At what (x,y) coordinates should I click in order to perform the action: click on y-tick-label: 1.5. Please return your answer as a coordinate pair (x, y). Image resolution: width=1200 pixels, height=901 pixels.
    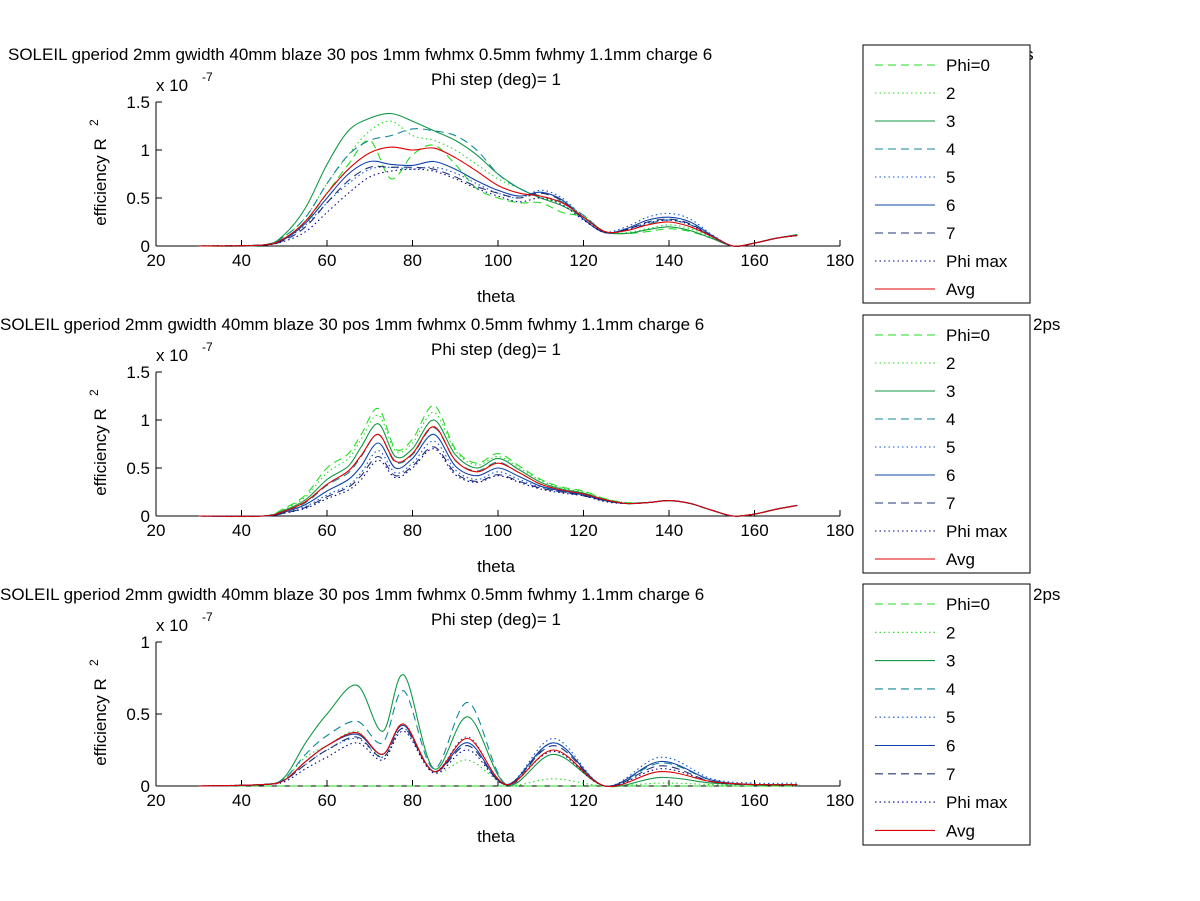
    Looking at the image, I should click on (138, 102).